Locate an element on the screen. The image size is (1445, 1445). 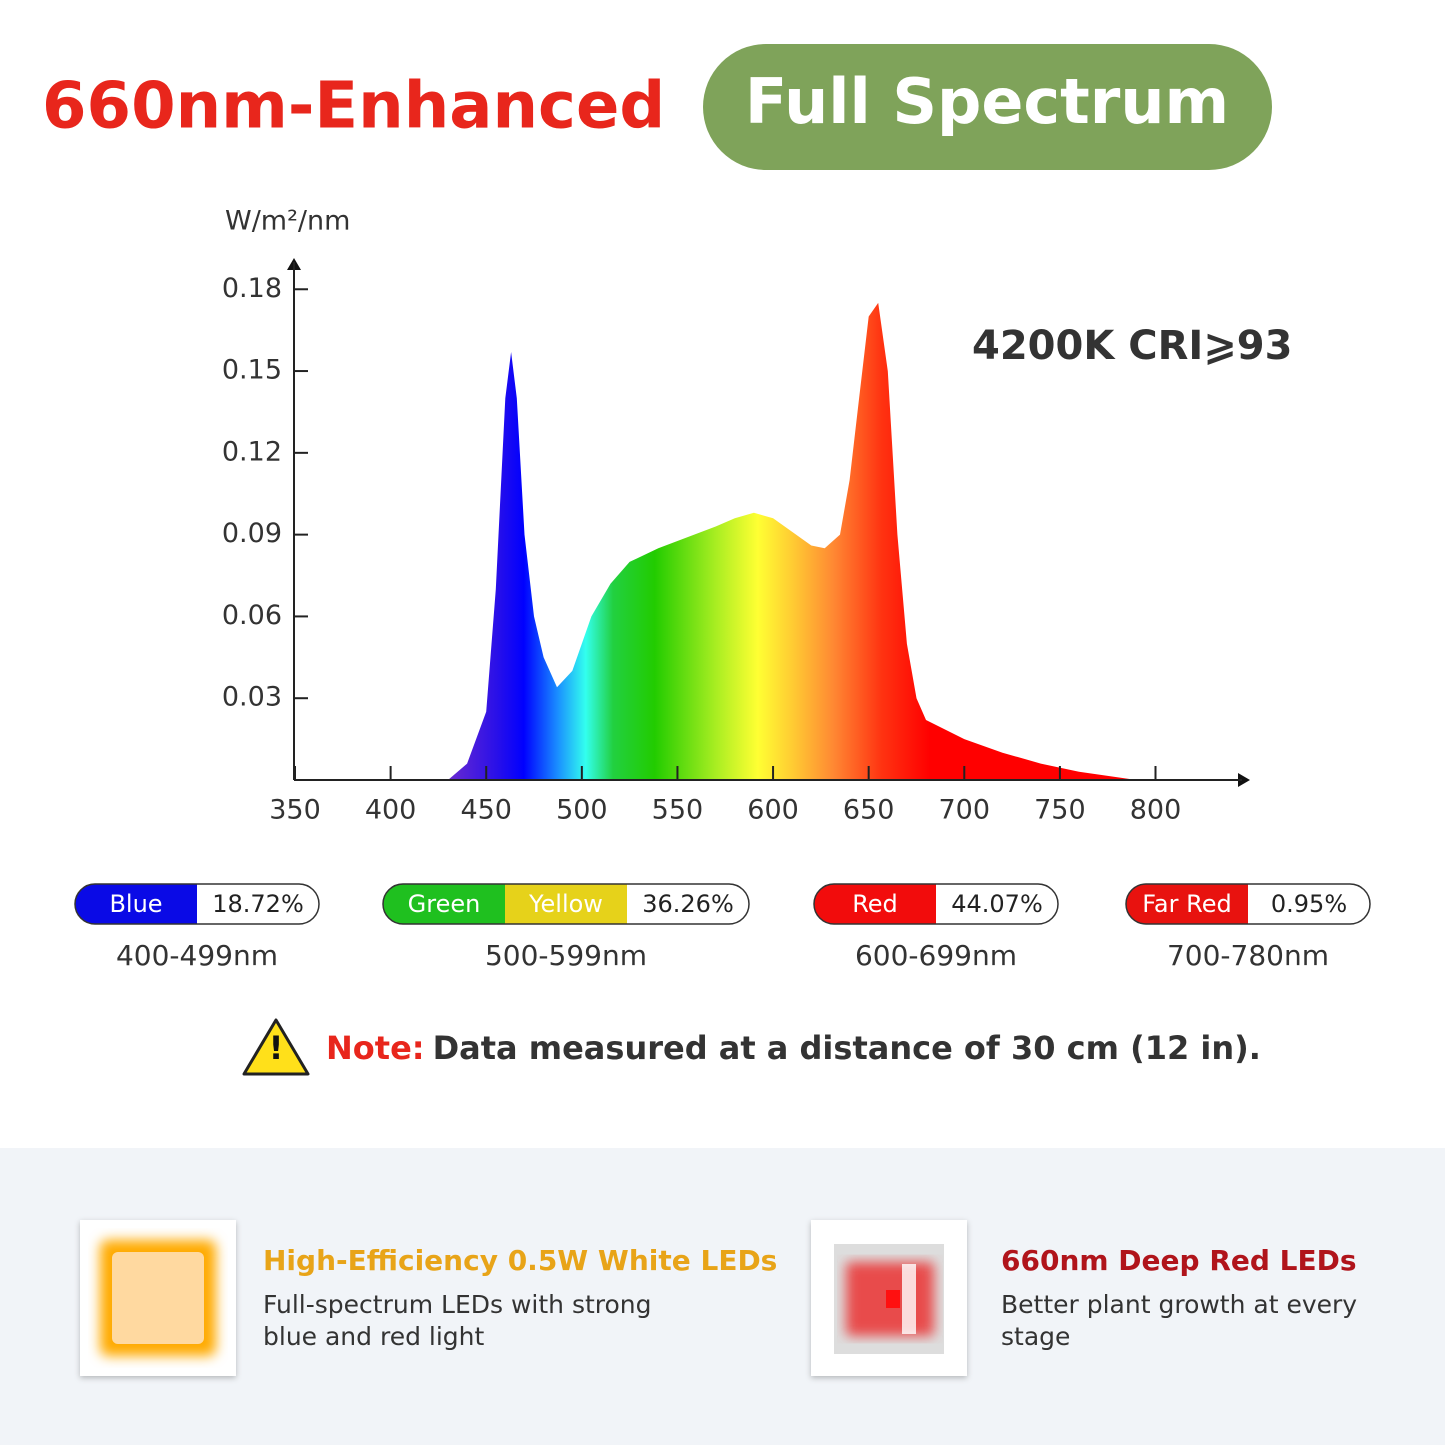
legend-label: Green is located at coordinates (444, 904).